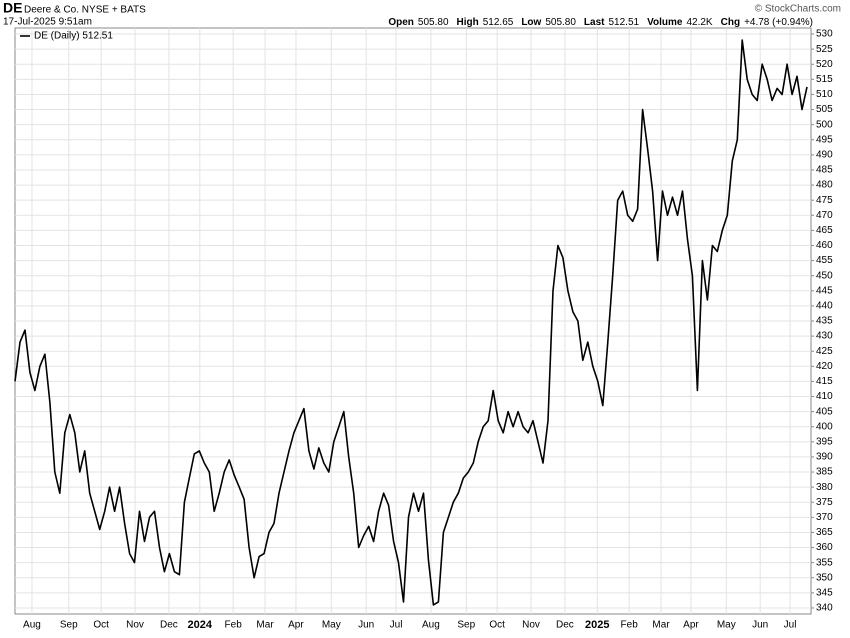 The image size is (850, 638). I want to click on y-tick-label: 495, so click(824, 139).